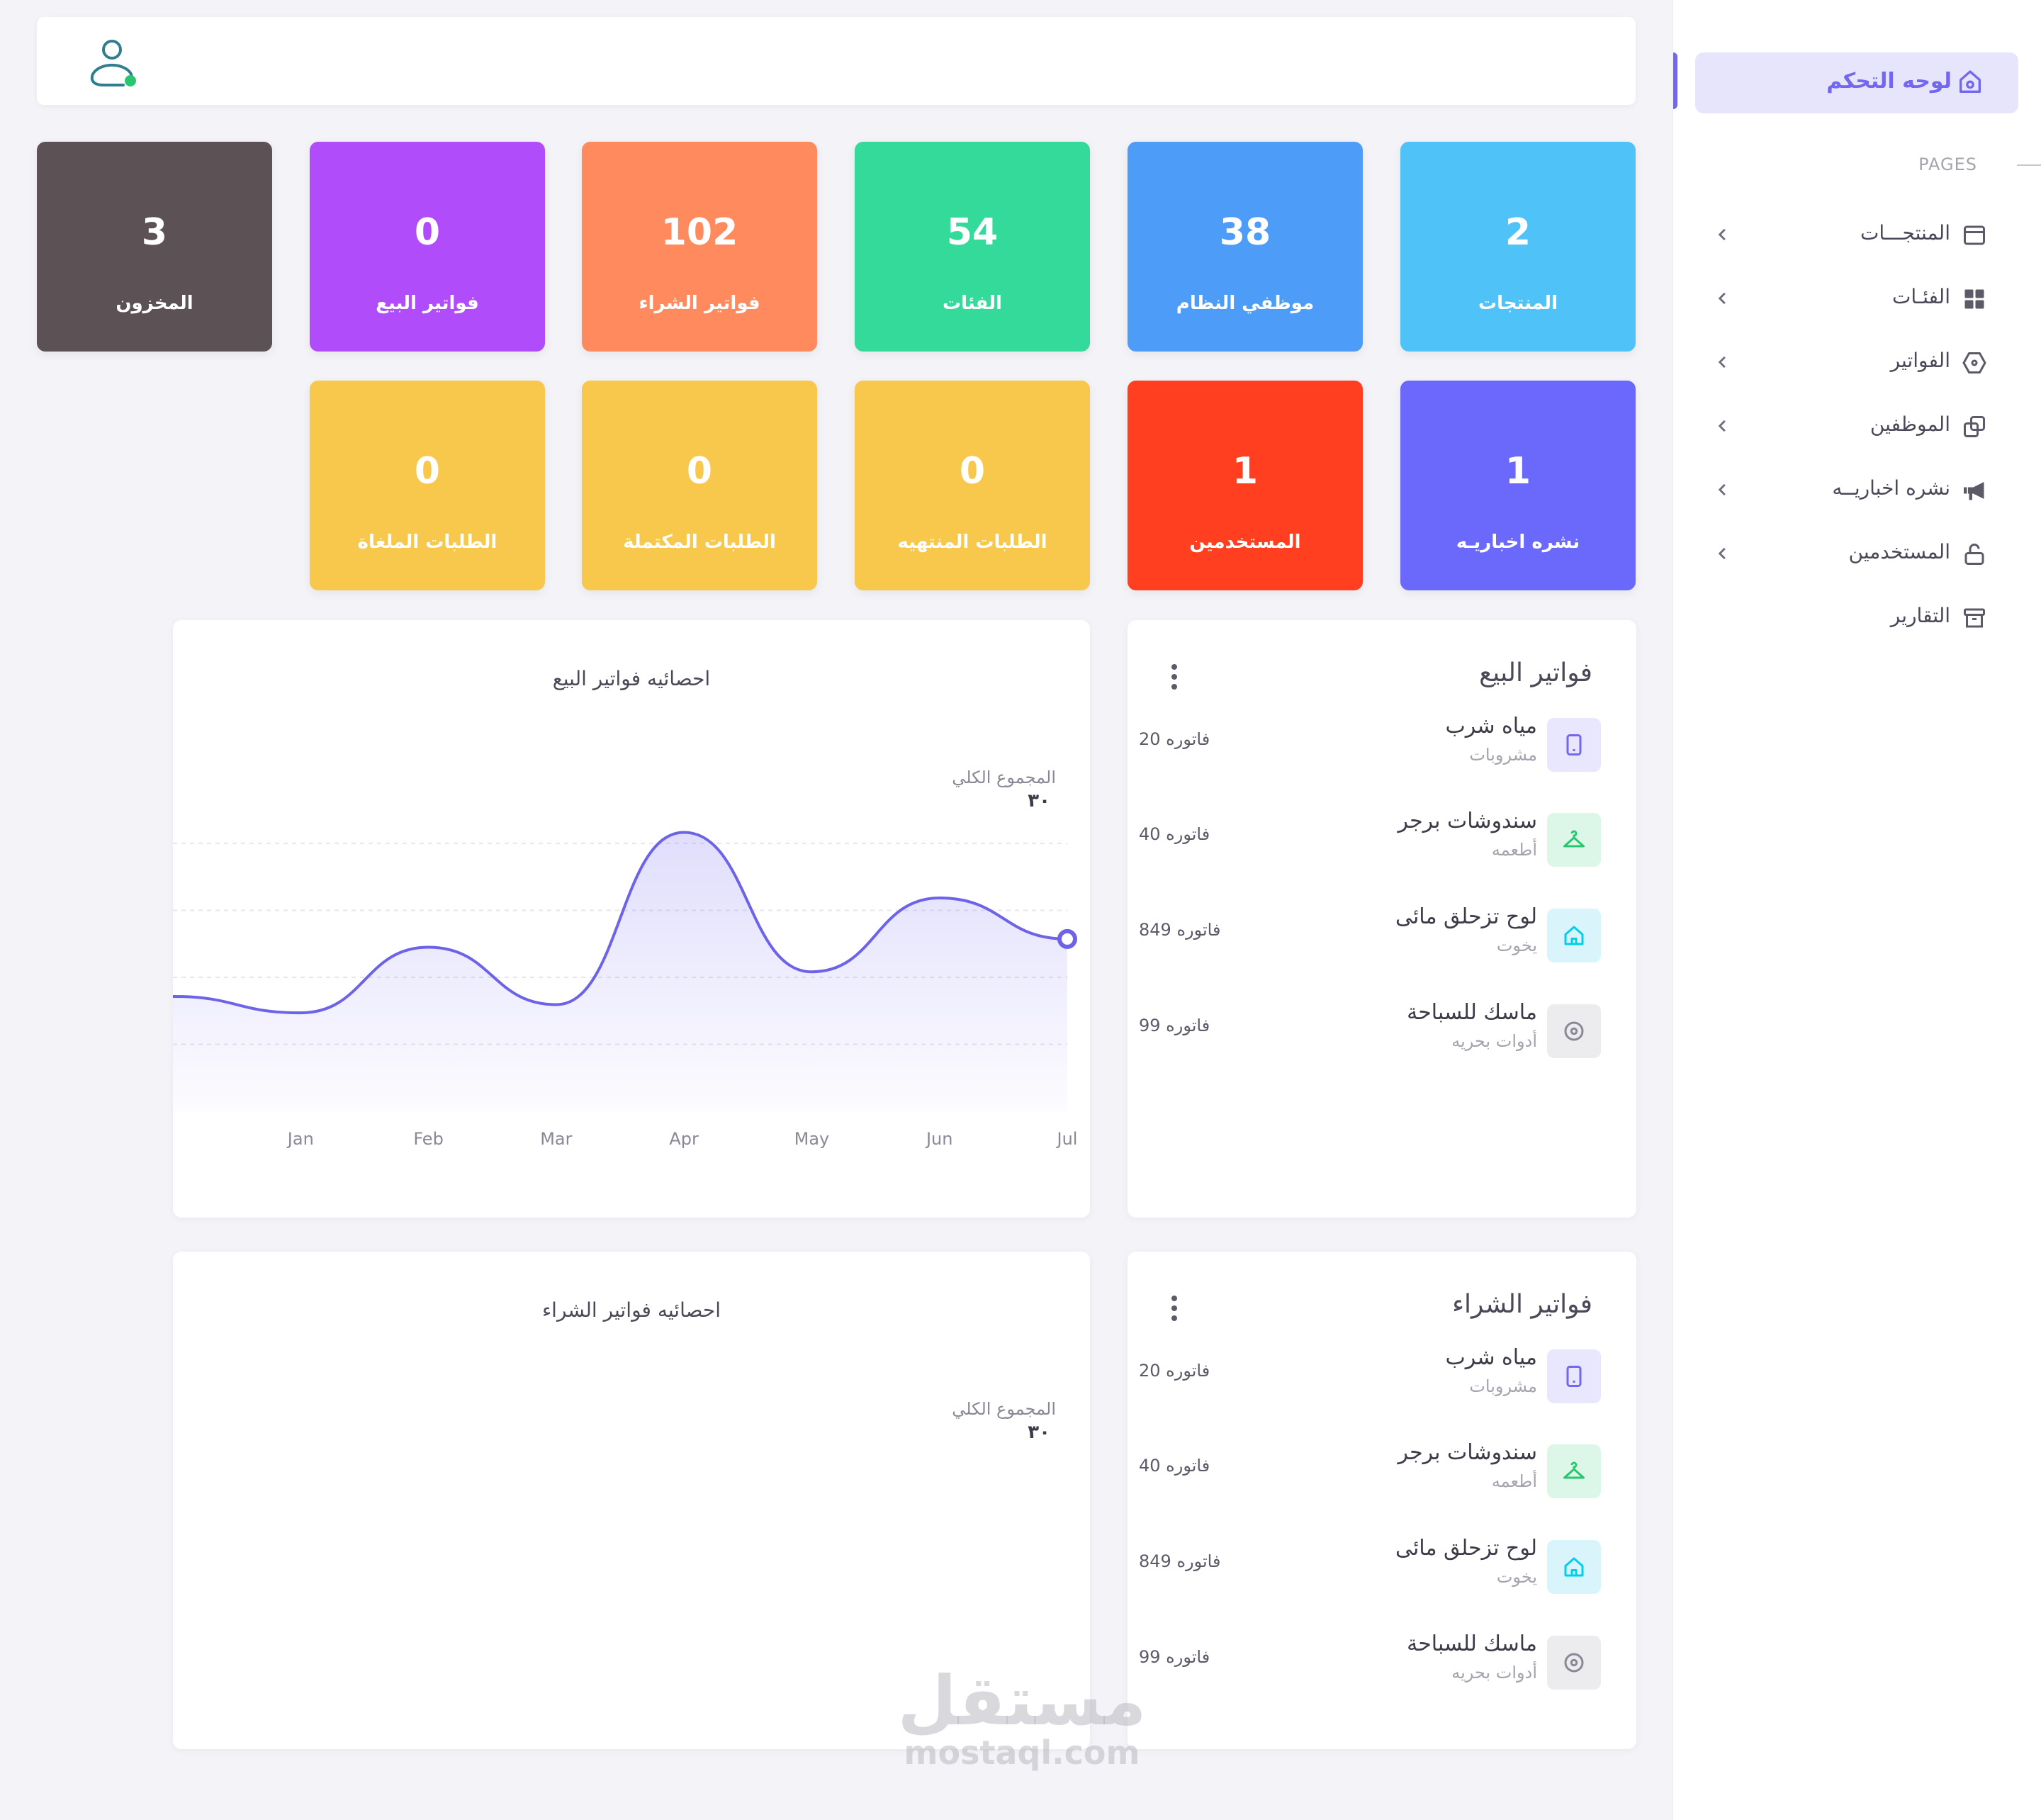 Image resolution: width=2041 pixels, height=1820 pixels. What do you see at coordinates (1889, 82) in the screenshot?
I see `sidebar-item-dashboard-label: لوحه التحكم` at bounding box center [1889, 82].